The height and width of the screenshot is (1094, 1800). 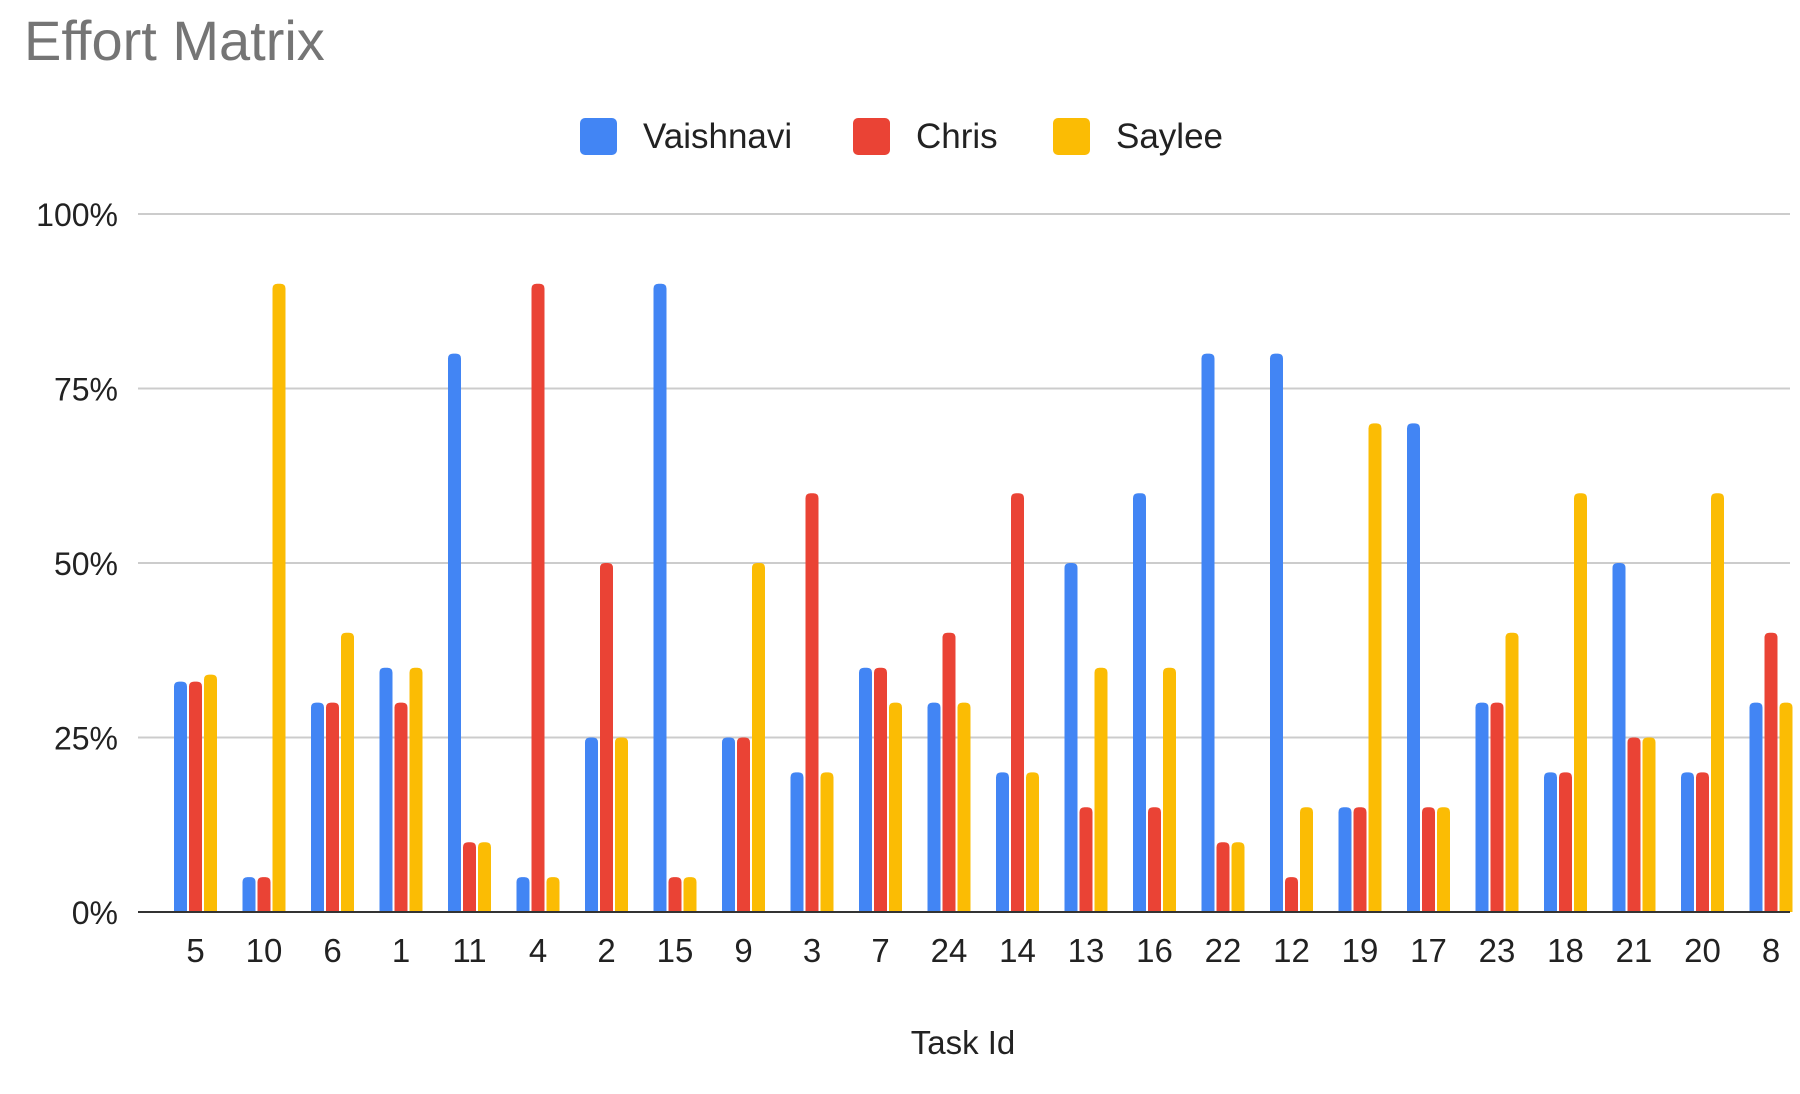 What do you see at coordinates (983, 950) in the screenshot?
I see `x-axis-ticks: 5 10 6 1 11 4 2 15 9 3 7 24 14 13 16 22 12 19 17 23 18 21 20 8` at bounding box center [983, 950].